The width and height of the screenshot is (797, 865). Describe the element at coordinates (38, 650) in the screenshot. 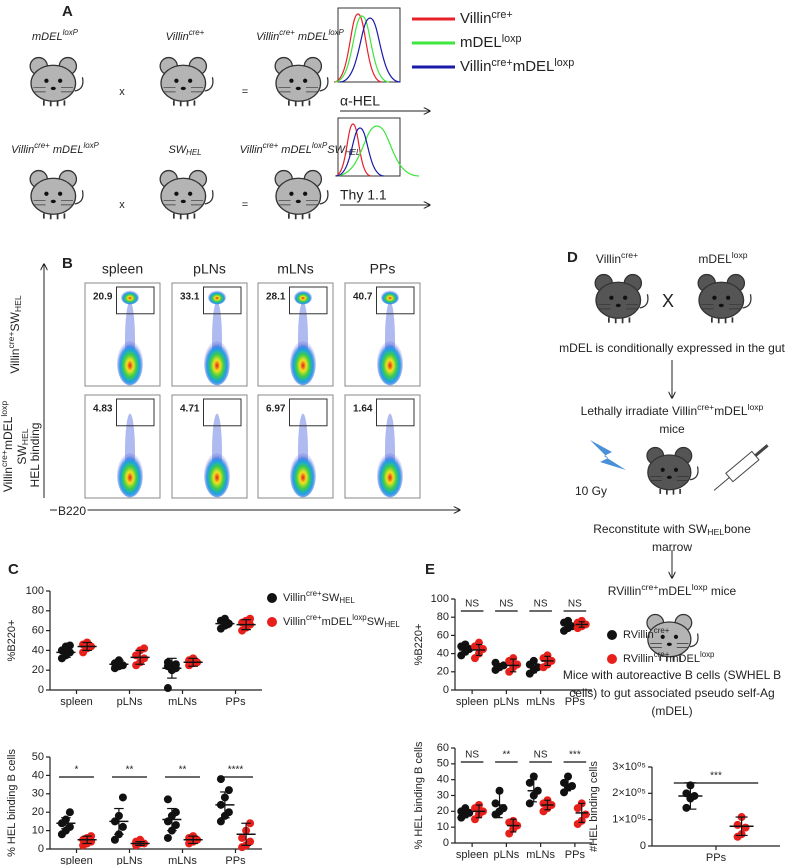

I see `y-tick-label: 40` at that location.